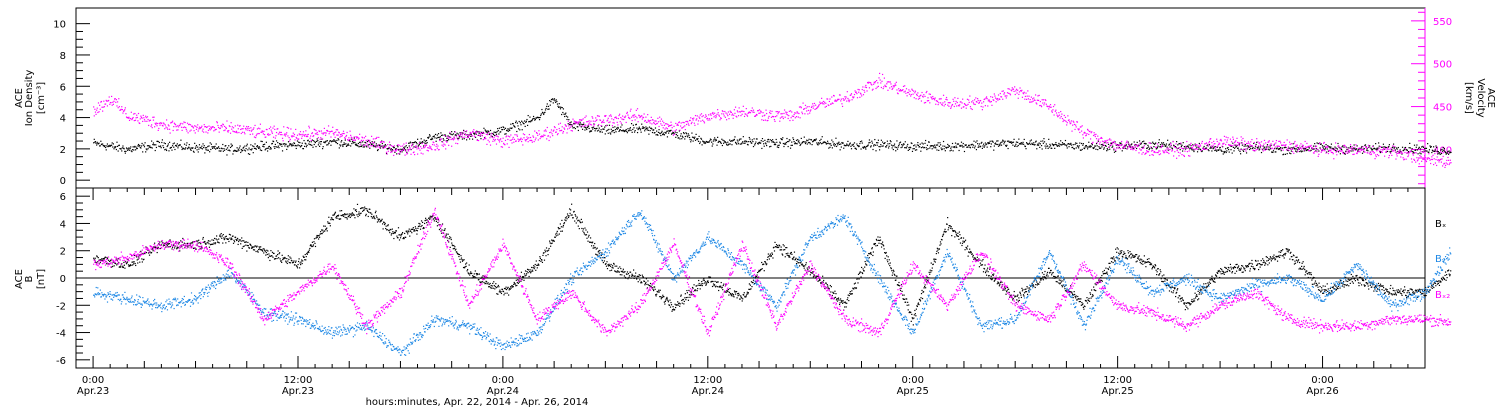 The image size is (1500, 410). I want to click on top-right-ylabel: ACE Velocity [km/s], so click(1479, 97).